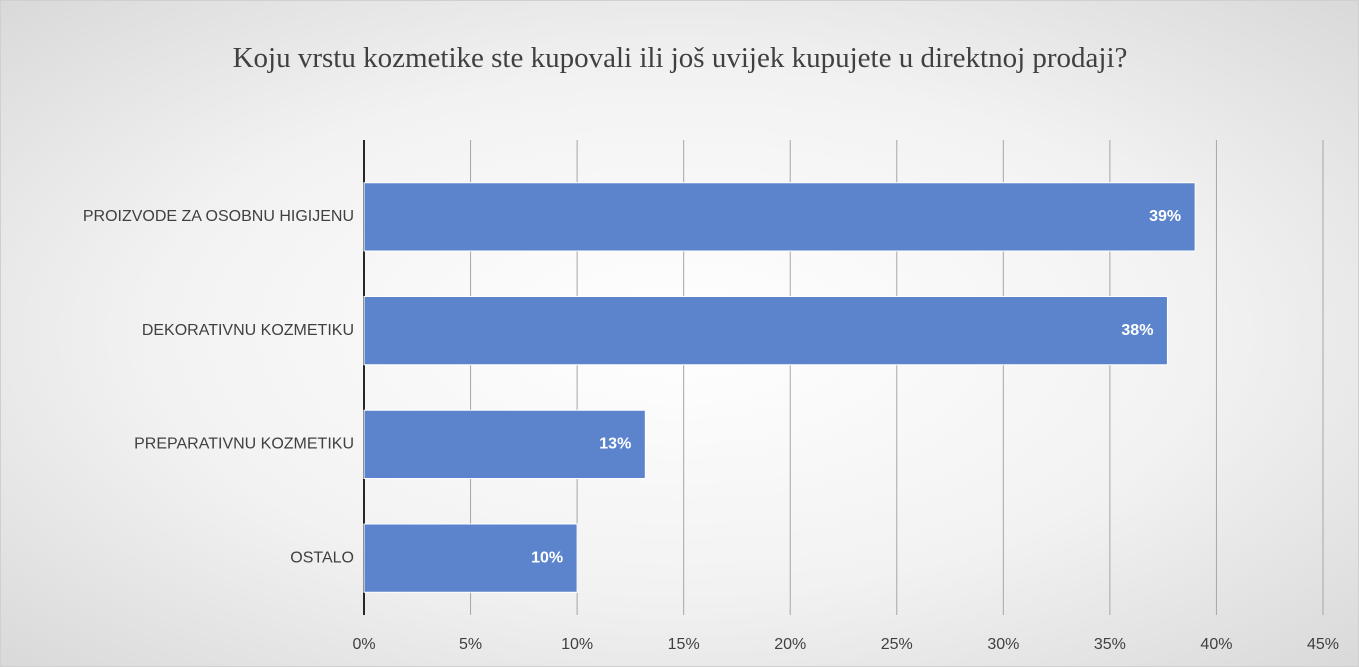 Image resolution: width=1359 pixels, height=667 pixels. I want to click on x-tick-label: 45%, so click(1323, 644).